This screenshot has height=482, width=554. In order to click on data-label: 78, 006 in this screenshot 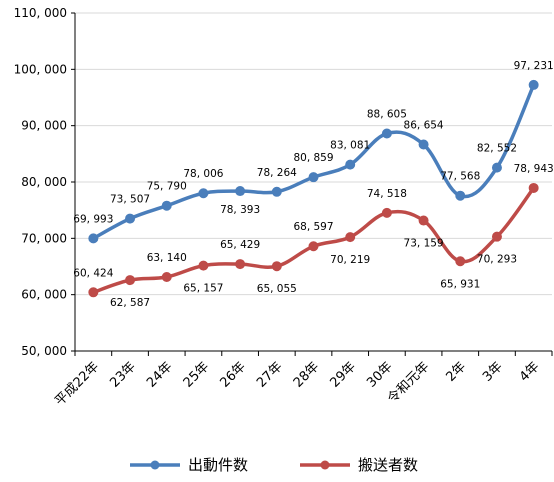, I will do `click(203, 174)`.